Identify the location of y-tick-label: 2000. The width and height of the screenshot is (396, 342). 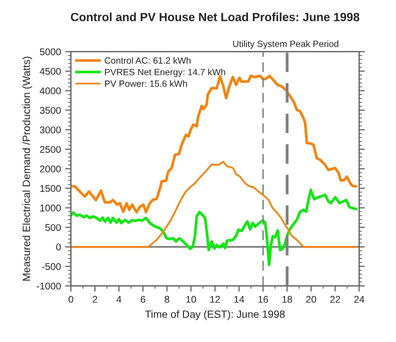
(50, 169).